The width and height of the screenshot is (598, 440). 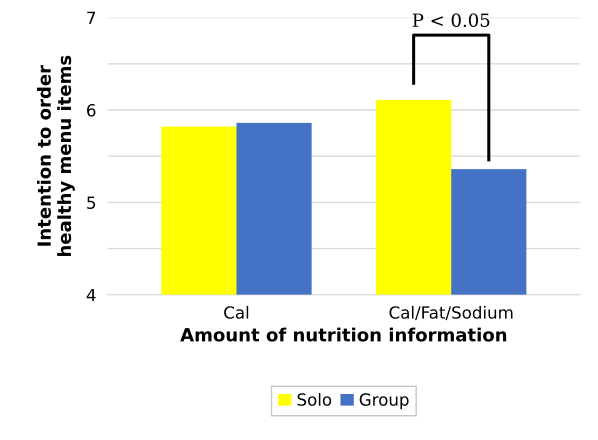 I want to click on x-tick-label: Cal, so click(x=236, y=312).